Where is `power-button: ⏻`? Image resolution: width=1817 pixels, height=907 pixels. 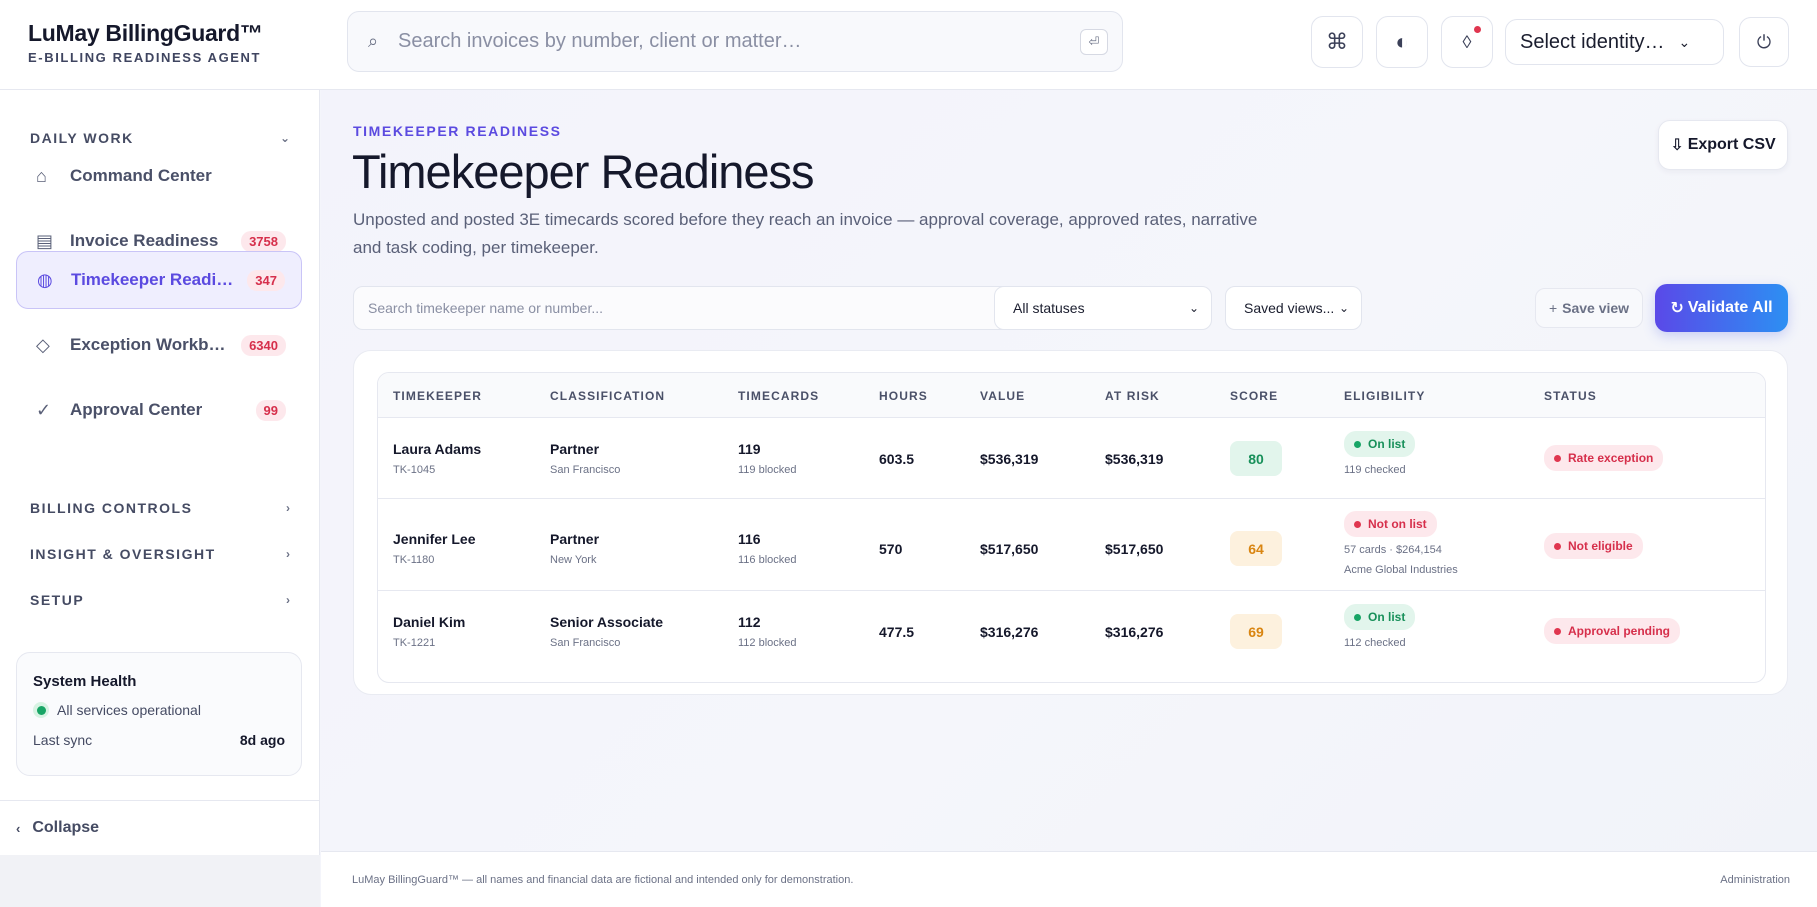
power-button: ⏻ is located at coordinates (1764, 42).